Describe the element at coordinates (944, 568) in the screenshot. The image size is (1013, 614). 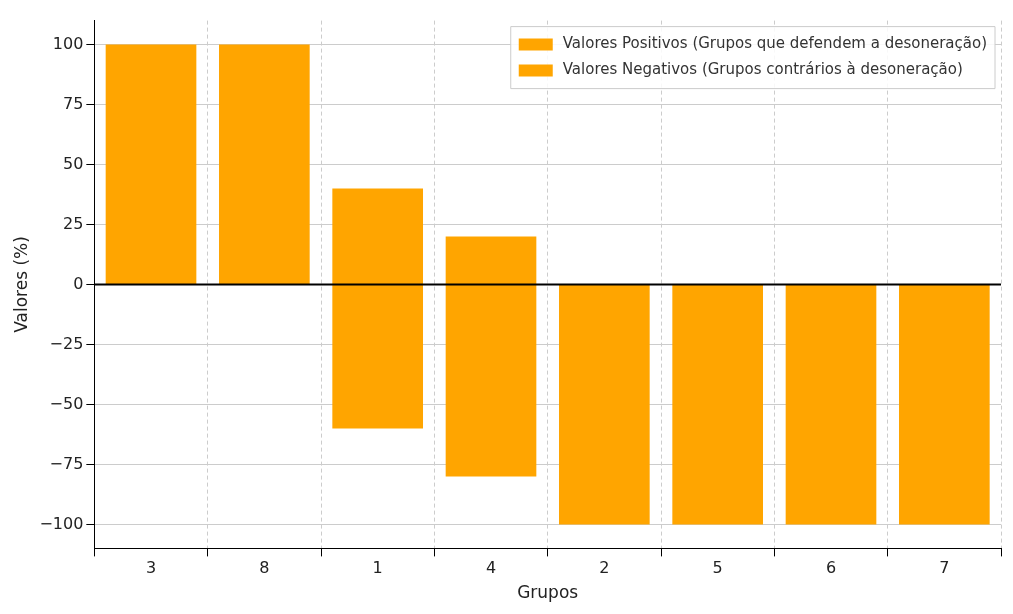
I see `x-tick-label: 7` at that location.